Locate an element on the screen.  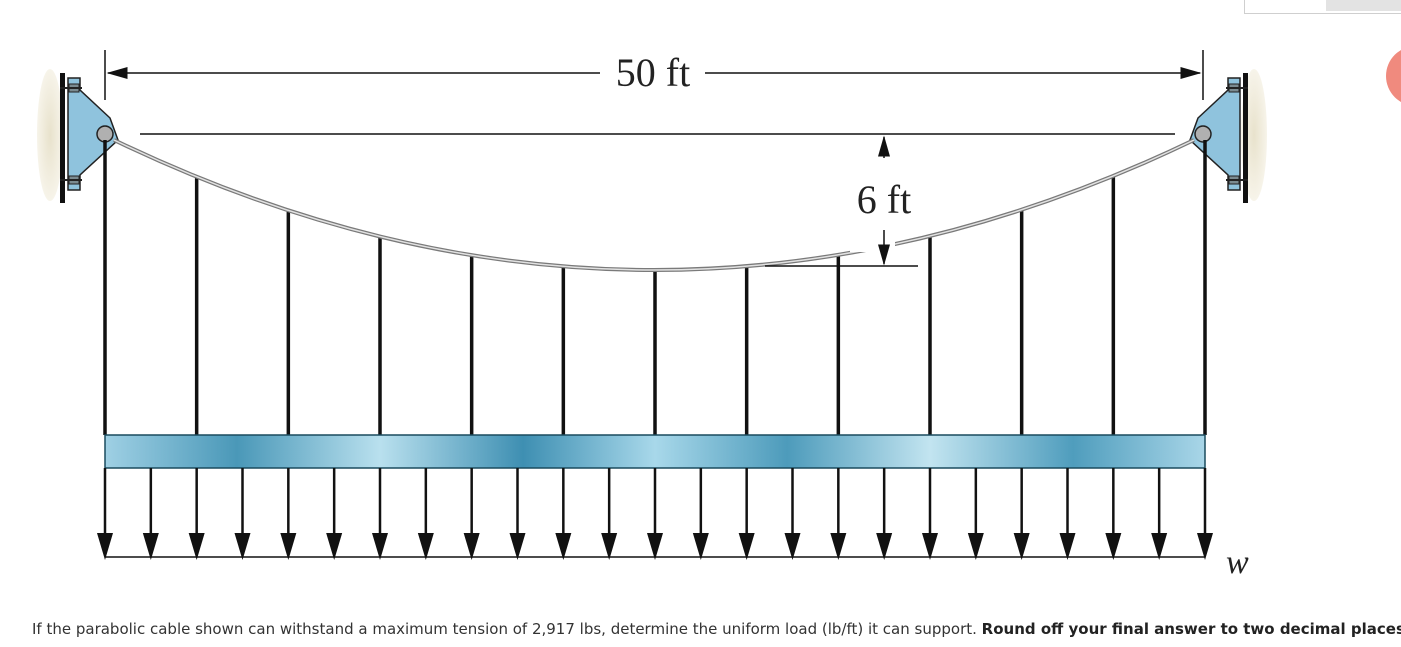
span-label: 50 ft is located at coordinates (653, 72).